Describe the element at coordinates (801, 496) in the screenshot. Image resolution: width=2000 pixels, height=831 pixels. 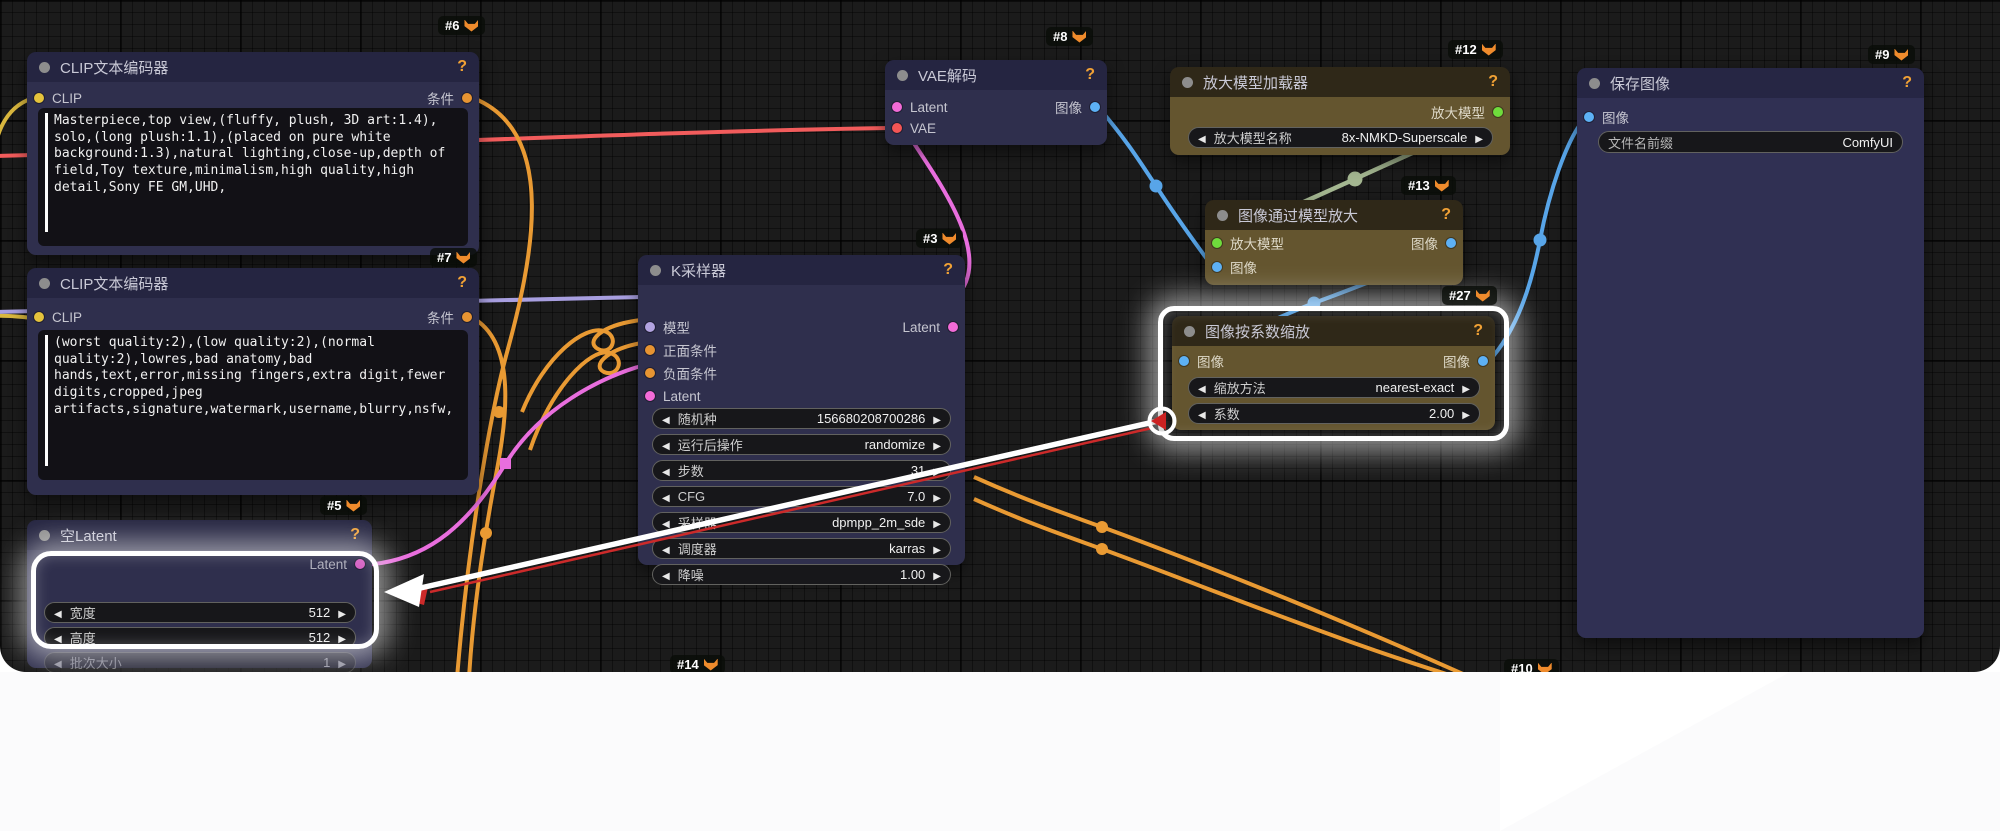
I see `cfg-widget: CFG 7.0` at that location.